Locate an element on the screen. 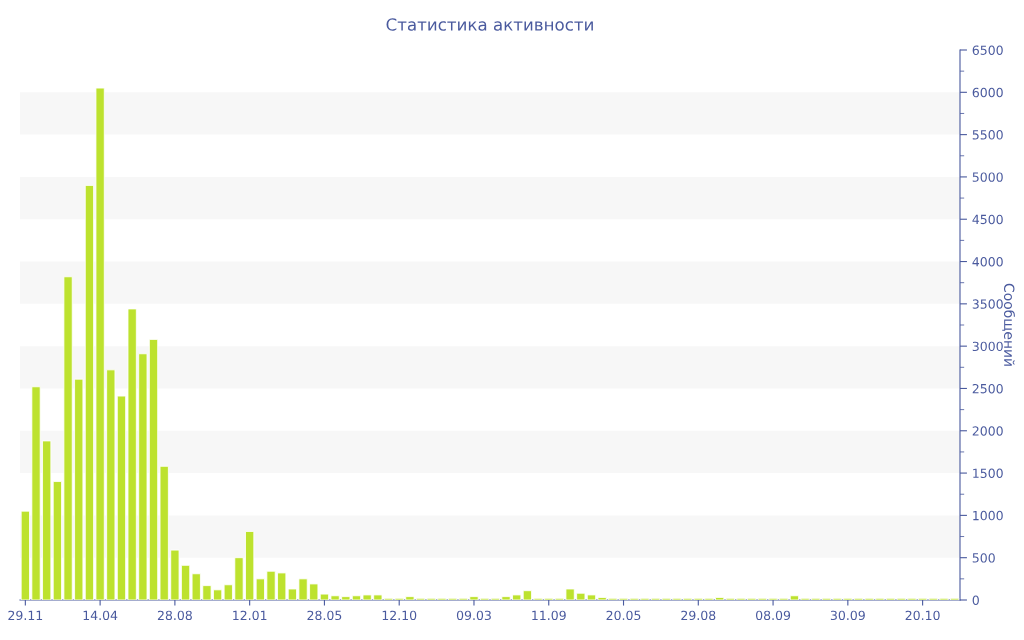 This screenshot has width=1024, height=640. y-tick-label: 1000 is located at coordinates (988, 515).